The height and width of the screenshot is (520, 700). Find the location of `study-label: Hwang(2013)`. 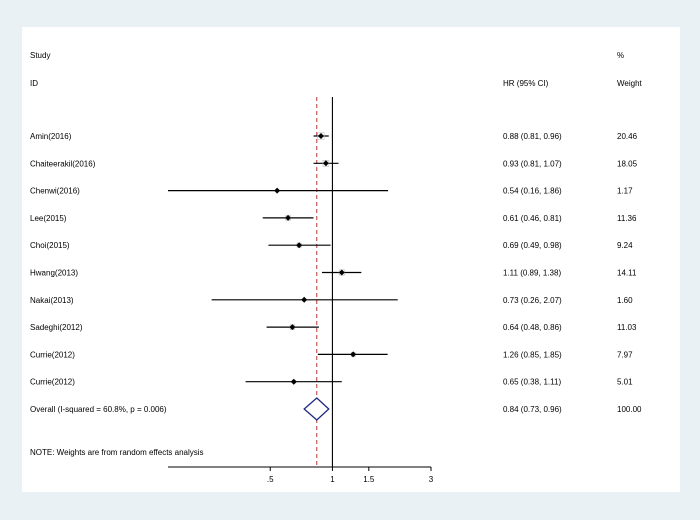

study-label: Hwang(2013) is located at coordinates (54, 273).